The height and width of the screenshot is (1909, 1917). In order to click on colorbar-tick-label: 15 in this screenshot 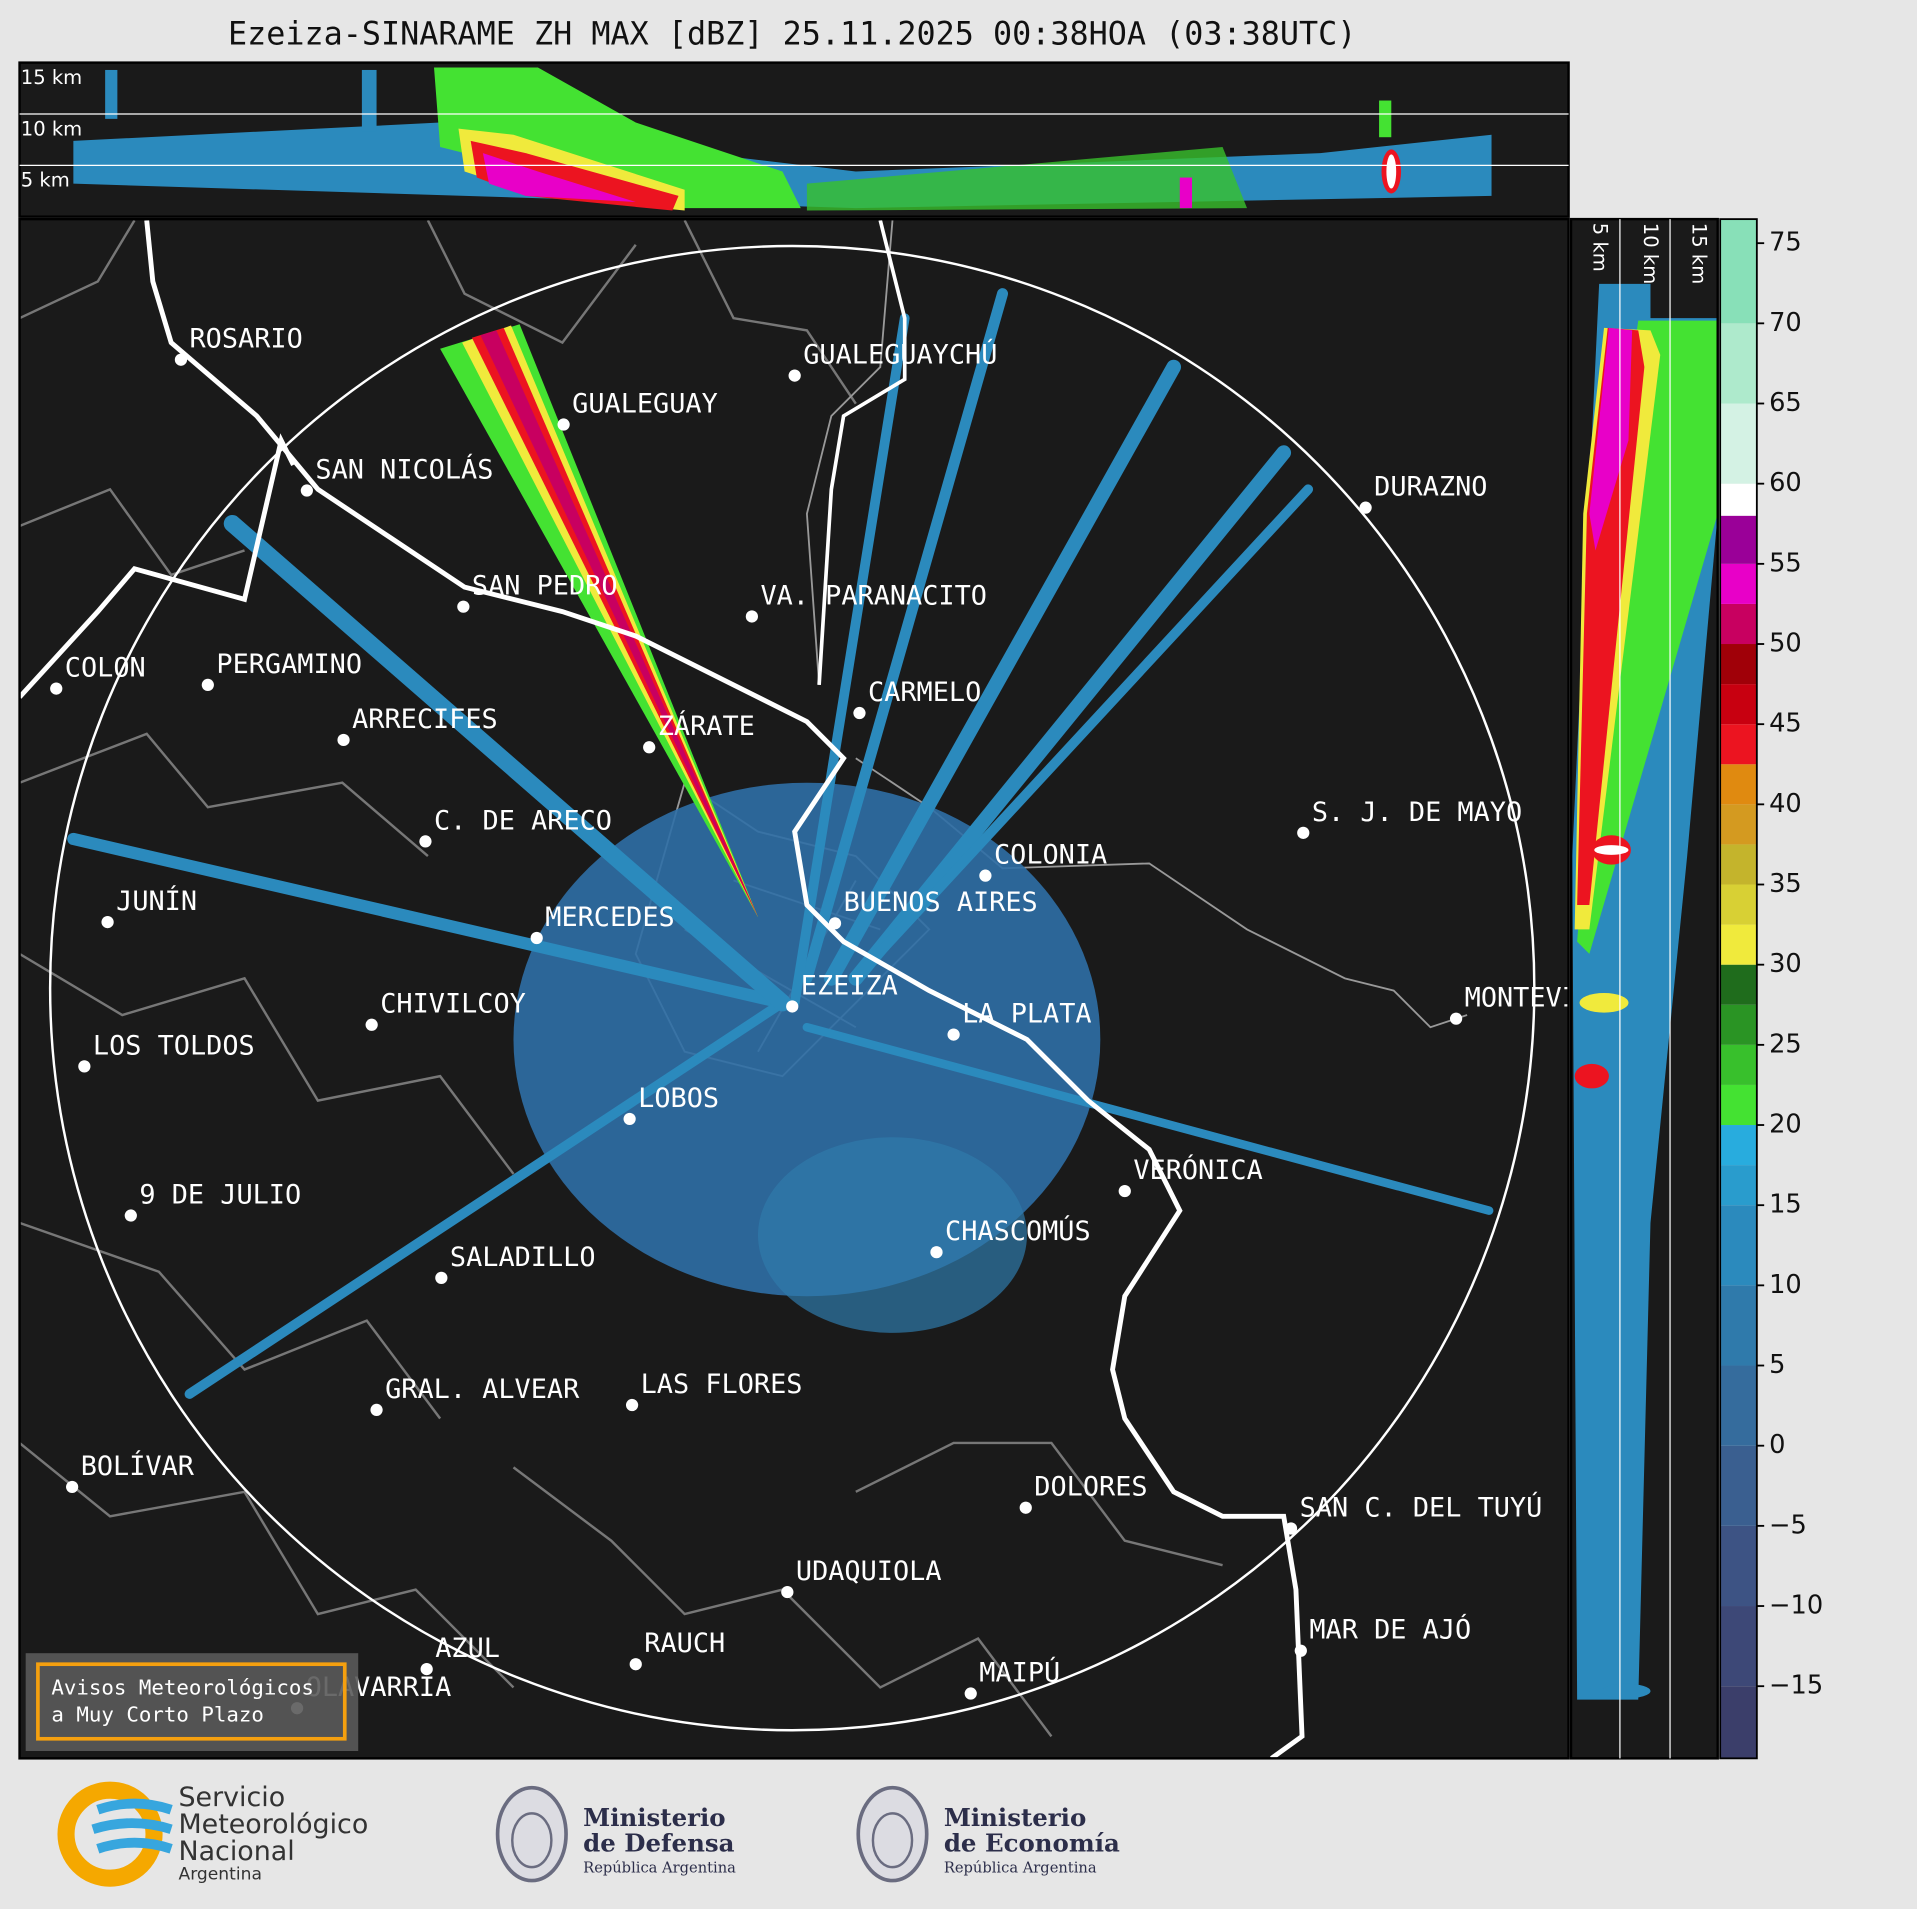, I will do `click(1785, 1205)`.